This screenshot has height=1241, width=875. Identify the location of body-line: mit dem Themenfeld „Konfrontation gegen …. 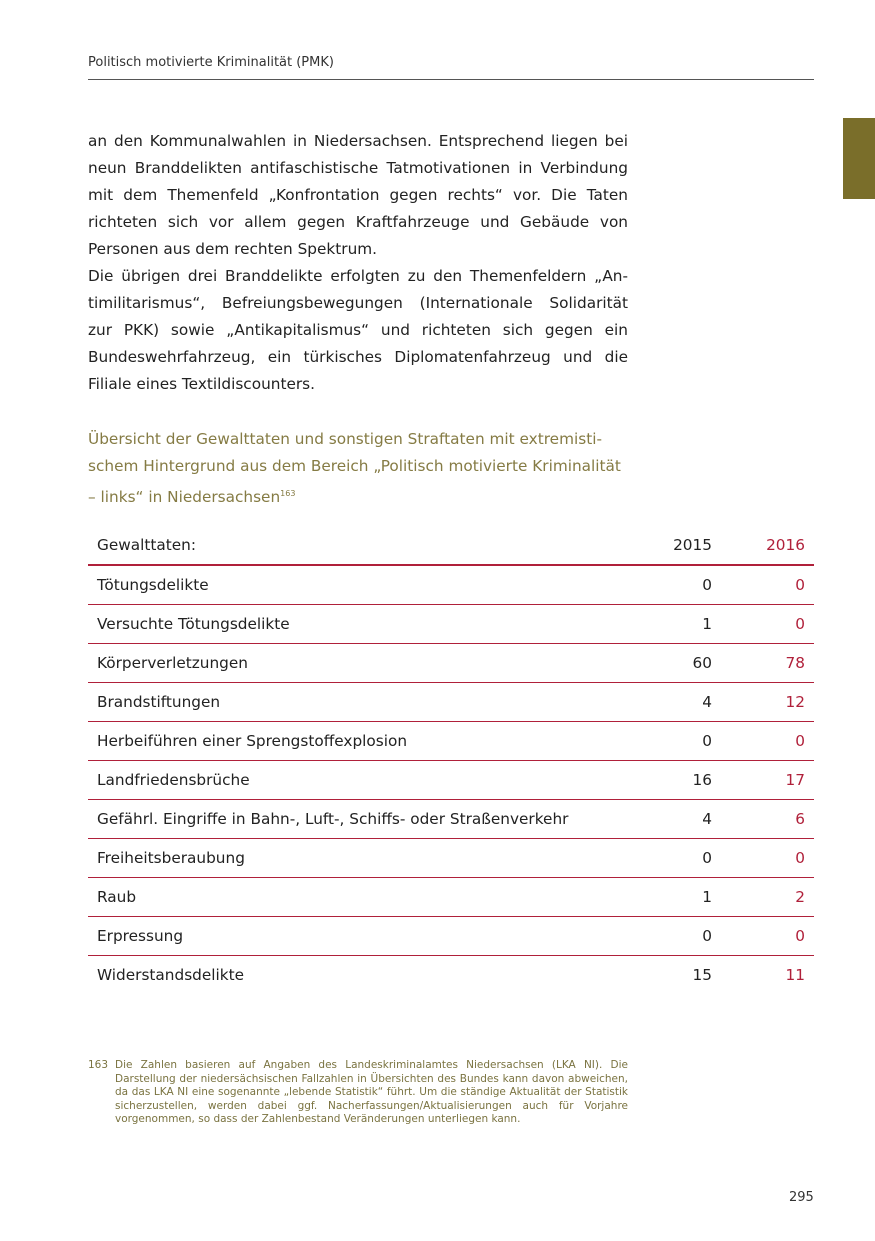
(358, 195).